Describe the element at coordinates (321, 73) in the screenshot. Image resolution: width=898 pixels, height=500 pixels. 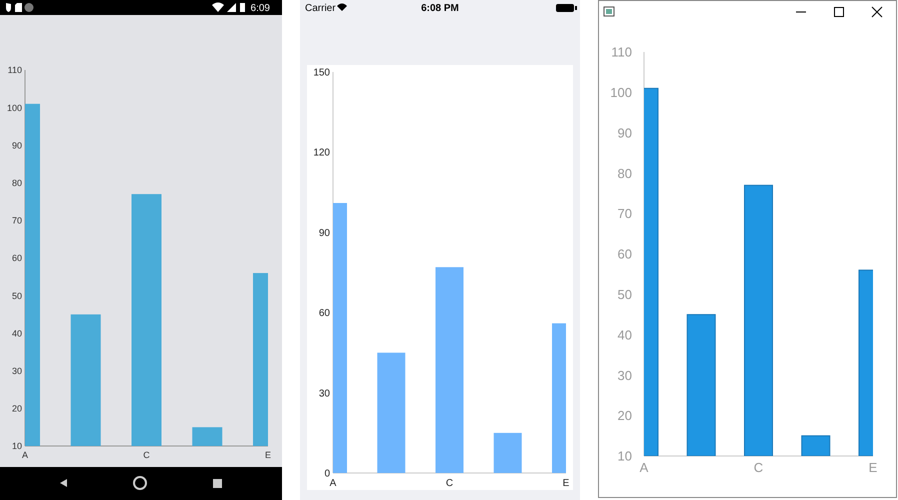
I see `y-tick-label: 150` at that location.